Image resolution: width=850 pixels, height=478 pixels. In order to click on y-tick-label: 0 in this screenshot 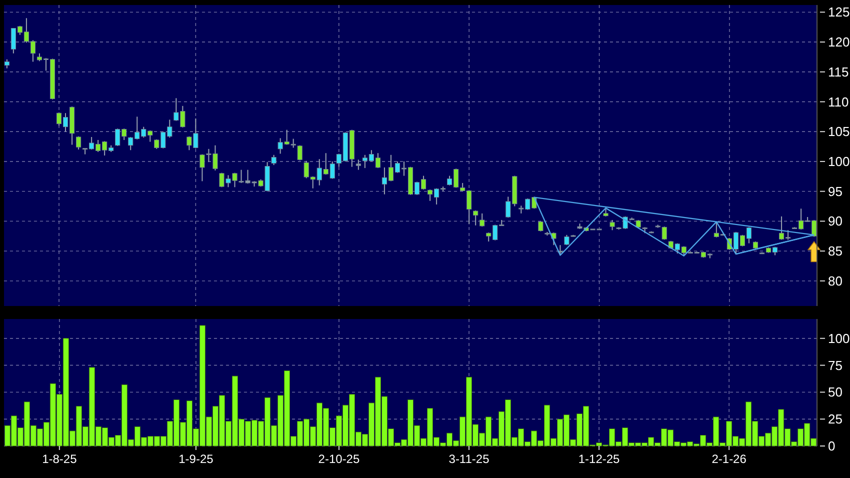, I will do `click(832, 446)`.